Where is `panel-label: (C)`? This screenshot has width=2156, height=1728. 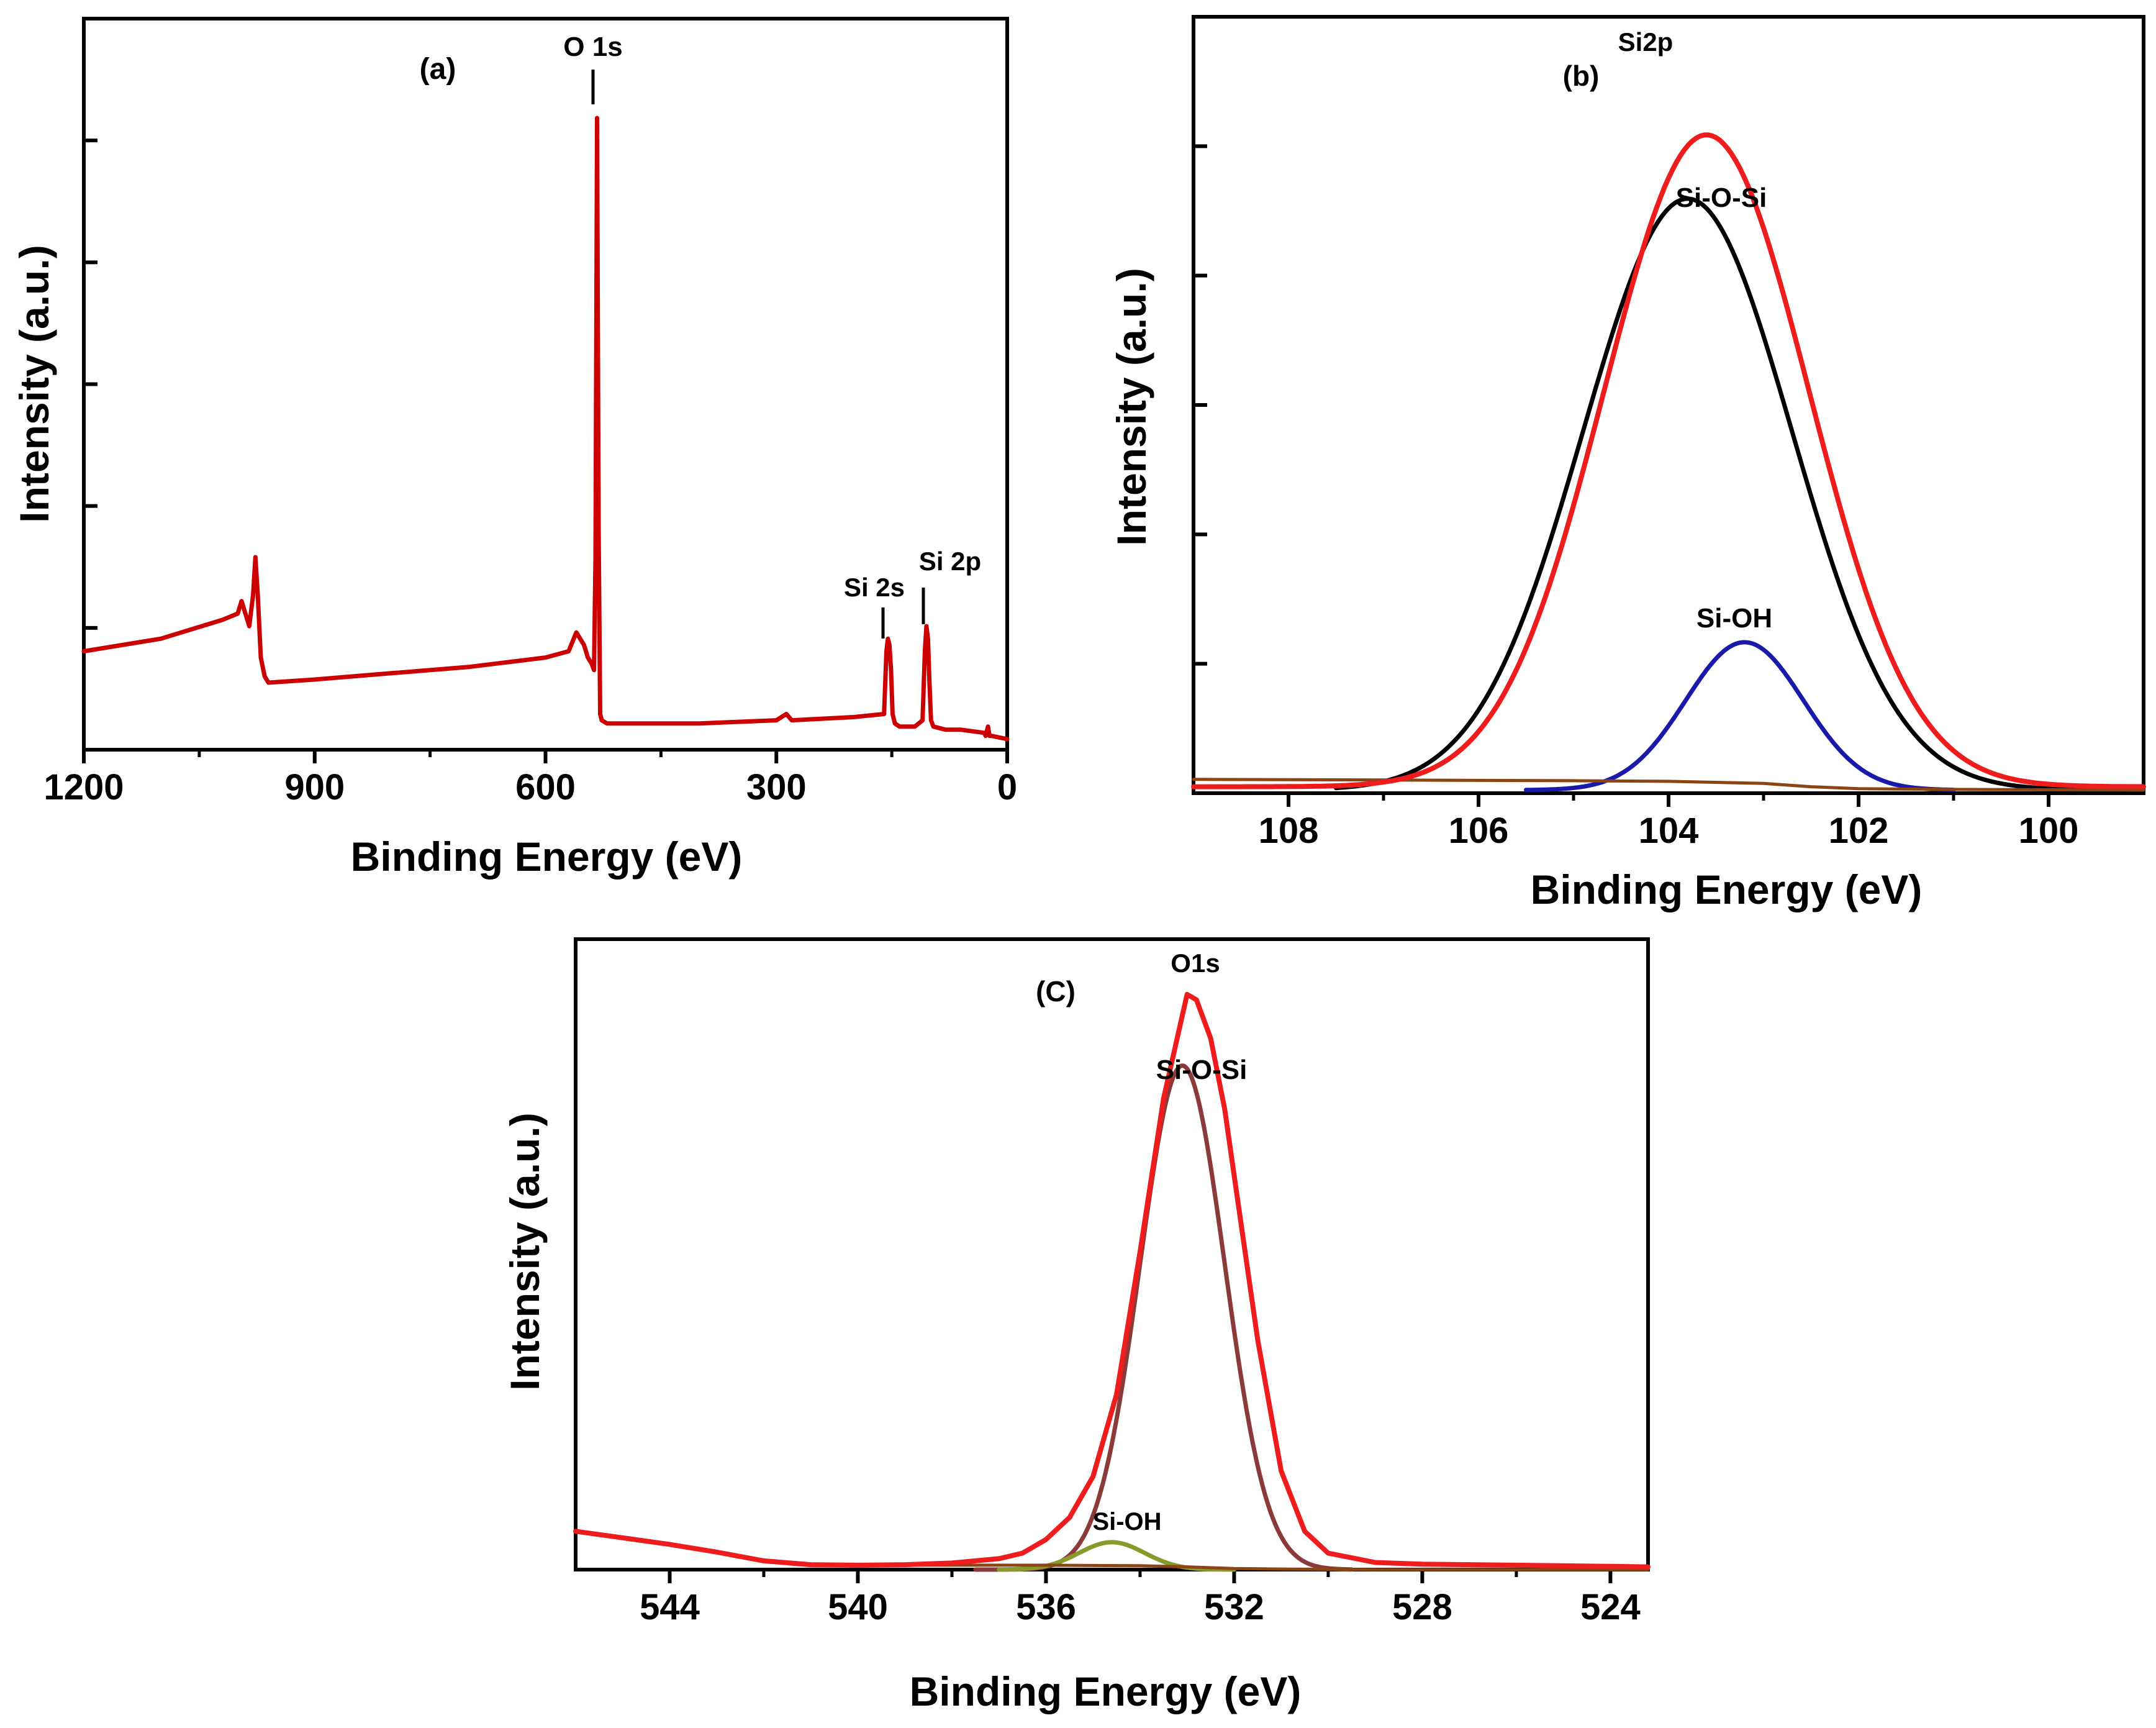 panel-label: (C) is located at coordinates (1056, 991).